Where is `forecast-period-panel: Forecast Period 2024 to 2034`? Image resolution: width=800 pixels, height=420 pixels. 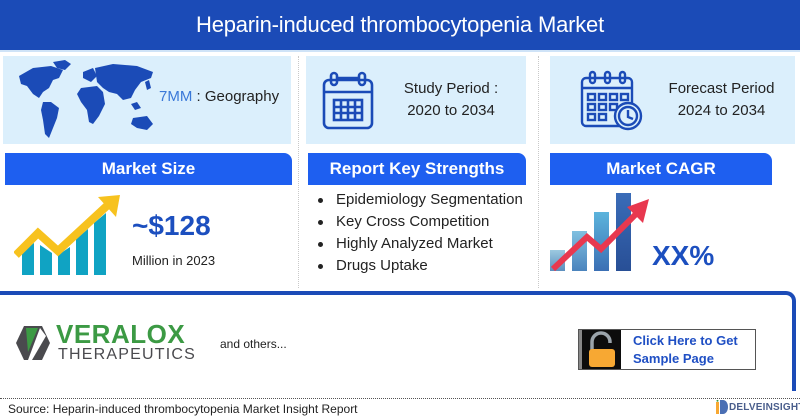 forecast-period-panel: Forecast Period 2024 to 2034 is located at coordinates (672, 100).